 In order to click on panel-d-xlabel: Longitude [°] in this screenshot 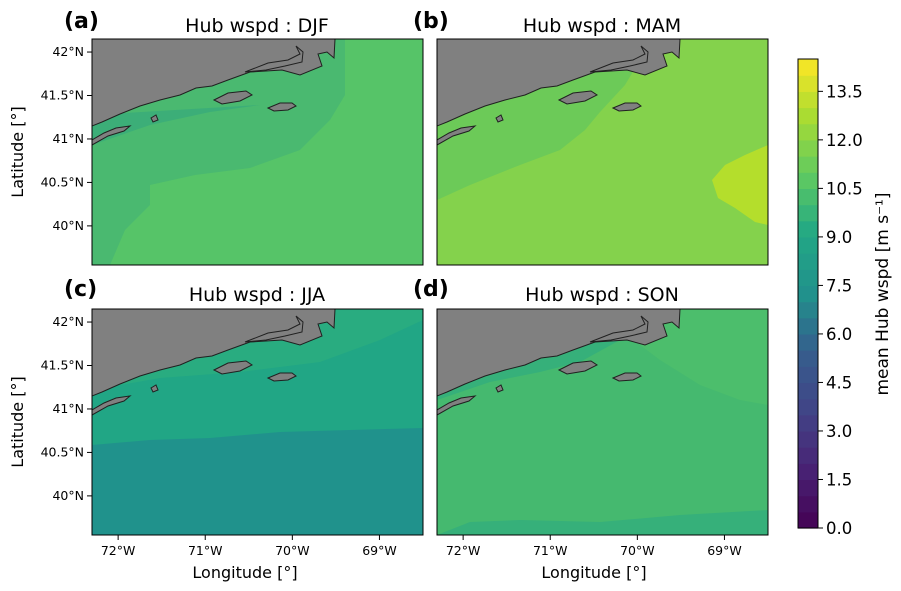, I will do `click(593, 572)`.